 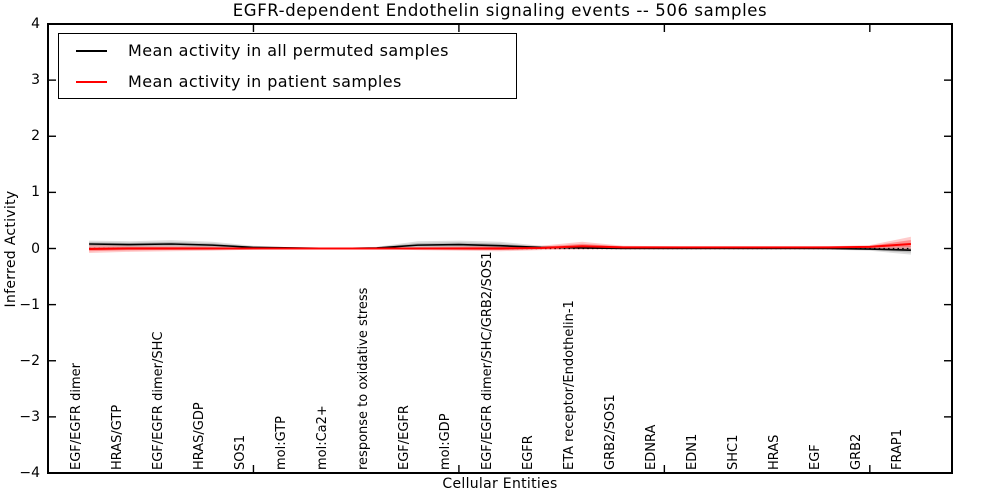 I want to click on legend-item-permuted: Mean activity in all permuted samples, so click(x=287, y=51).